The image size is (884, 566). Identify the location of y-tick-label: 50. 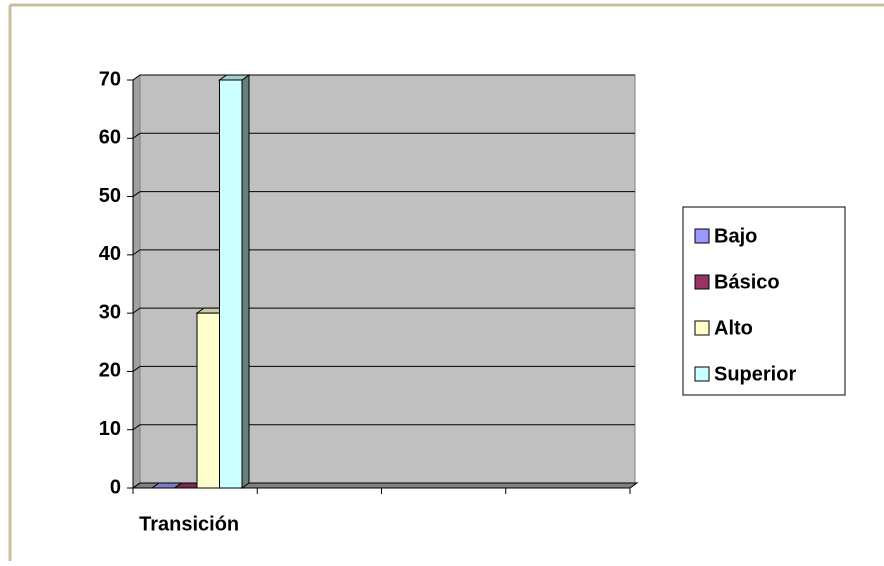
(110, 196).